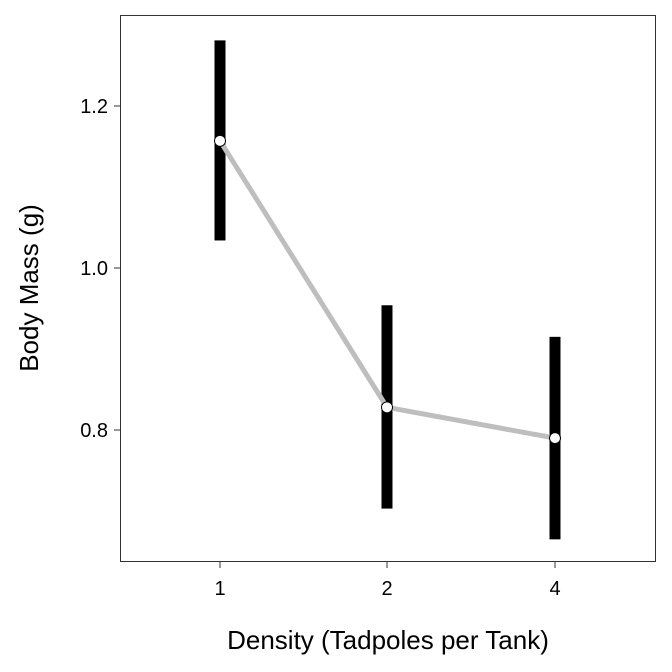  I want to click on x-tick-label: 1, so click(219, 589).